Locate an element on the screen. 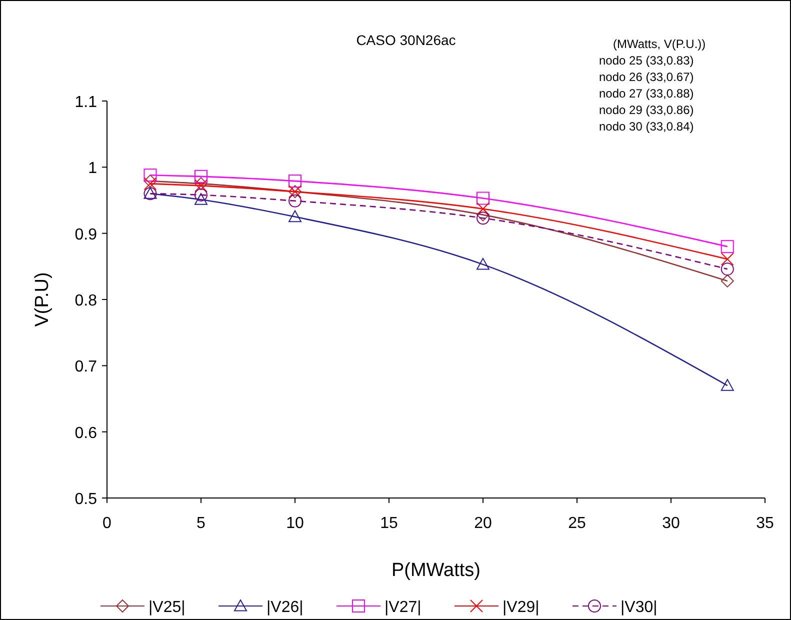 This screenshot has width=791, height=620. annotation: nodo 30 (33,0.84) is located at coordinates (646, 127).